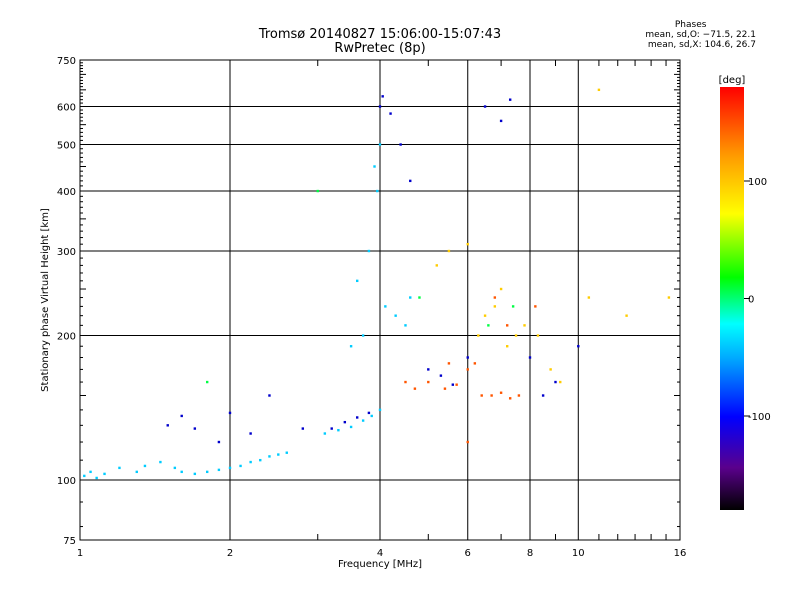  I want to click on y-tick-label: 600, so click(66, 108).